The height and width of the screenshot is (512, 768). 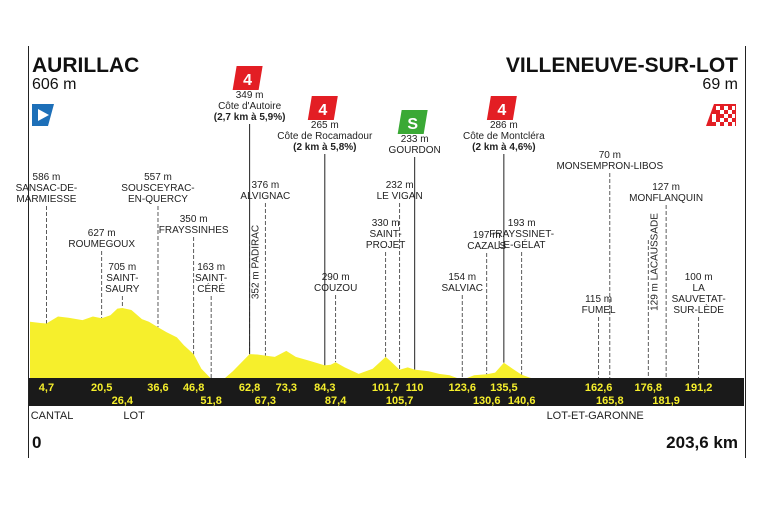 I want to click on waypoint-label: 350 m, so click(x=194, y=219).